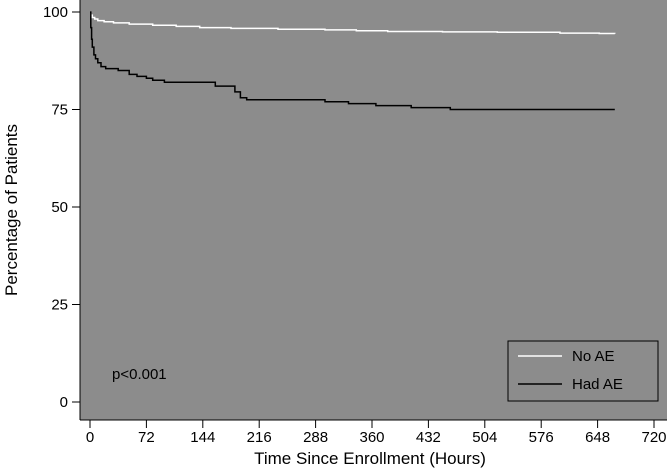  Describe the element at coordinates (315, 437) in the screenshot. I see `x-tick-label: 288` at that location.